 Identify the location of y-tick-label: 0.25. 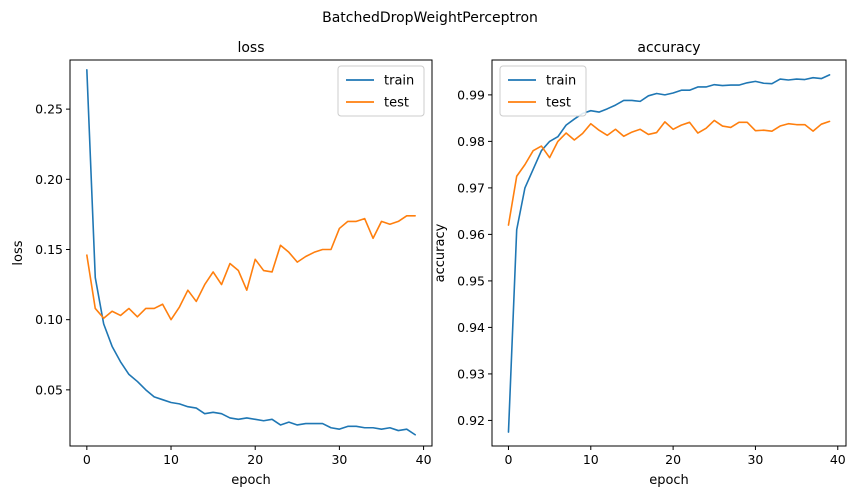
(49, 109).